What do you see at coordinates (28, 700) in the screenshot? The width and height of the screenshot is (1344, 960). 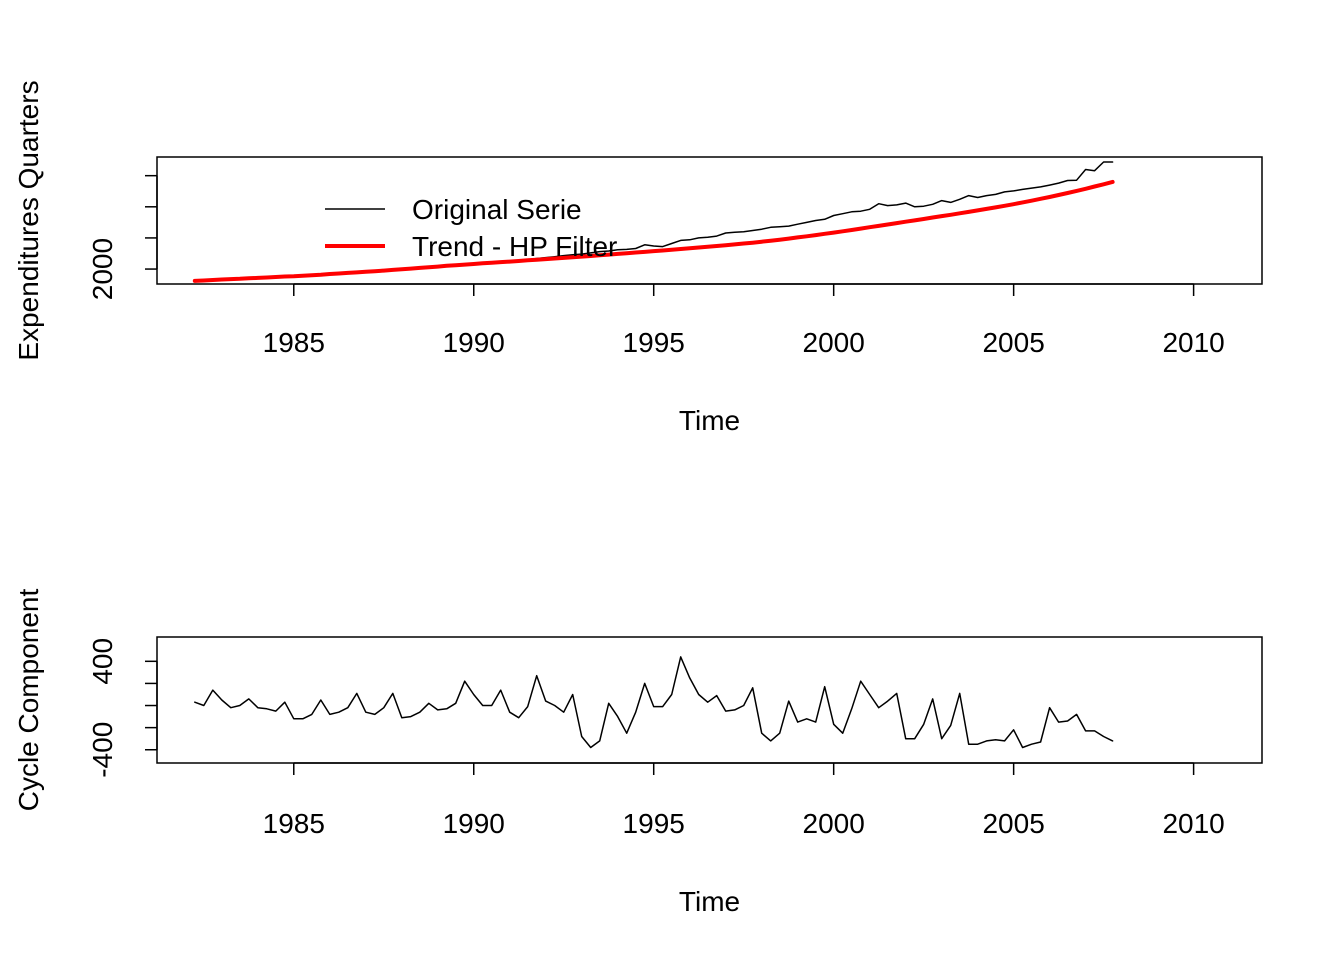 I see `y-axis-title: Cycle Component` at bounding box center [28, 700].